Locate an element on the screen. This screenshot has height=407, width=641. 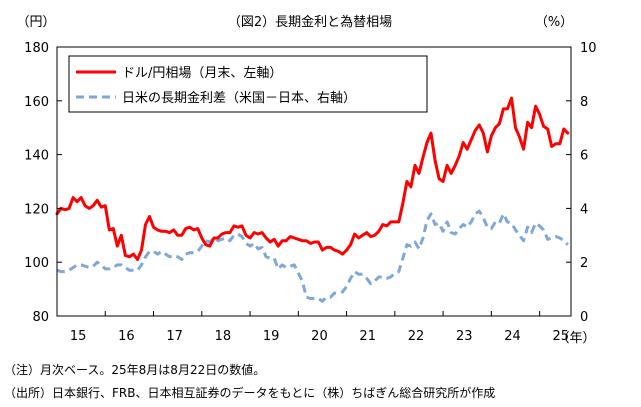
legend-label-usdjpy: ドル/円相場（月末、左軸） is located at coordinates (202, 73).